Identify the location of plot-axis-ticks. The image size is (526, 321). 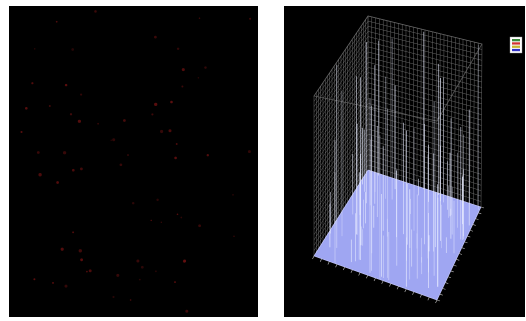
(398, 255).